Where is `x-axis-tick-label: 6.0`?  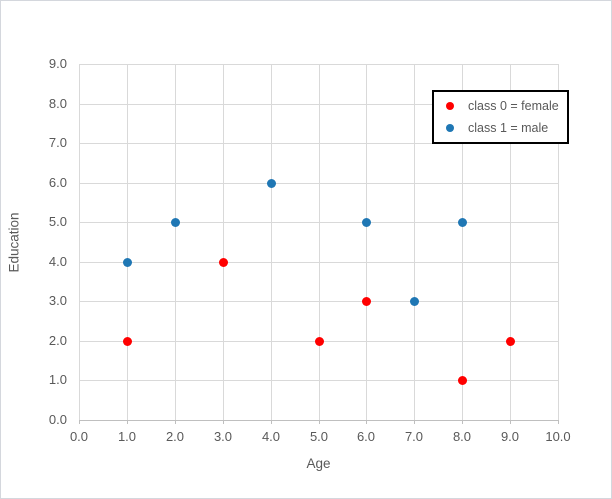
x-axis-tick-label: 6.0 is located at coordinates (366, 436).